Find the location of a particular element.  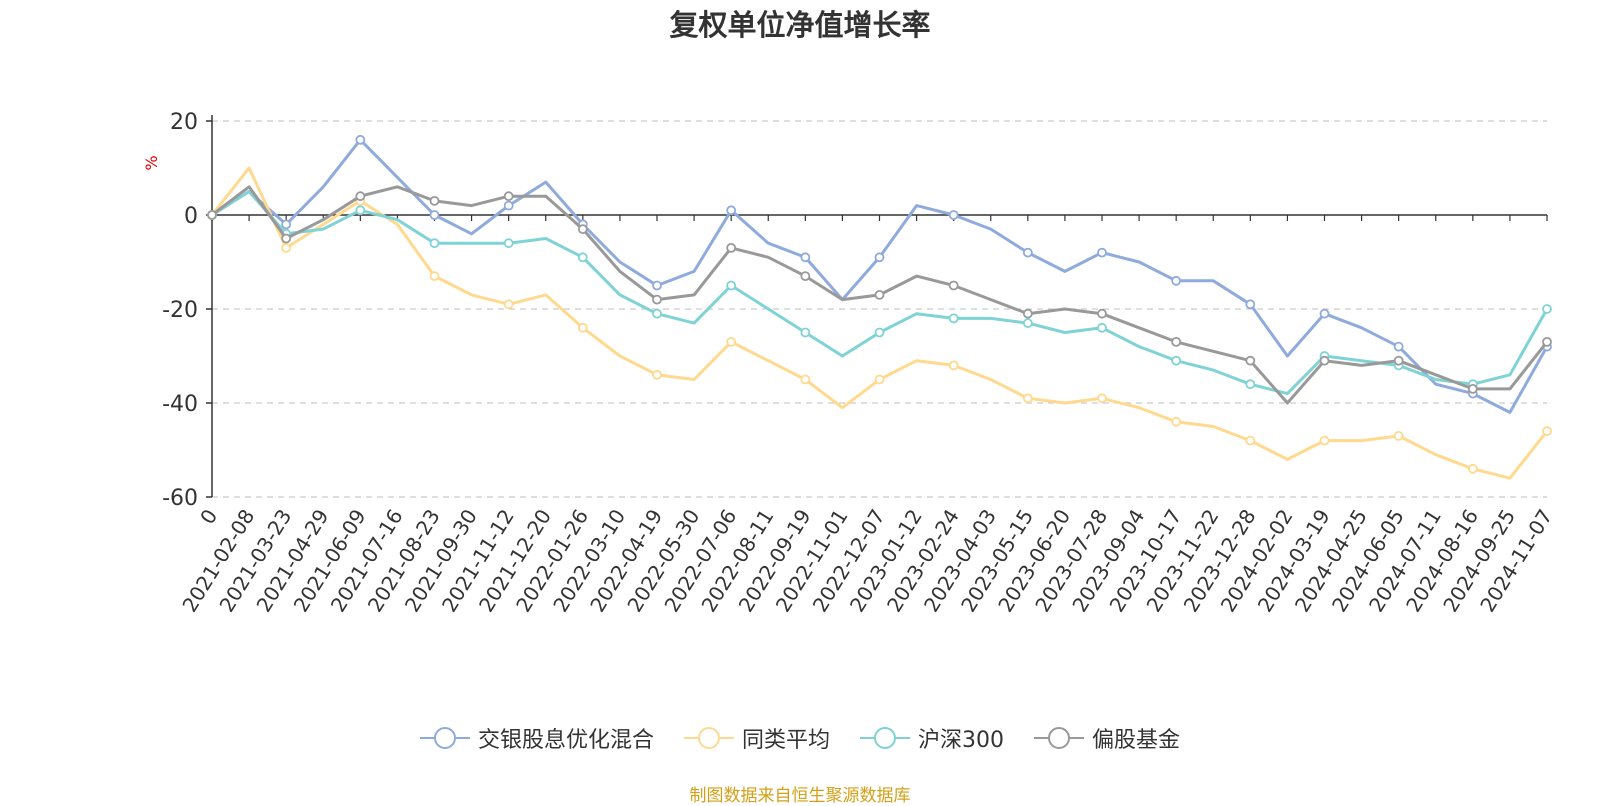

chart-title: 复权单位净值增长率 is located at coordinates (800, 25).